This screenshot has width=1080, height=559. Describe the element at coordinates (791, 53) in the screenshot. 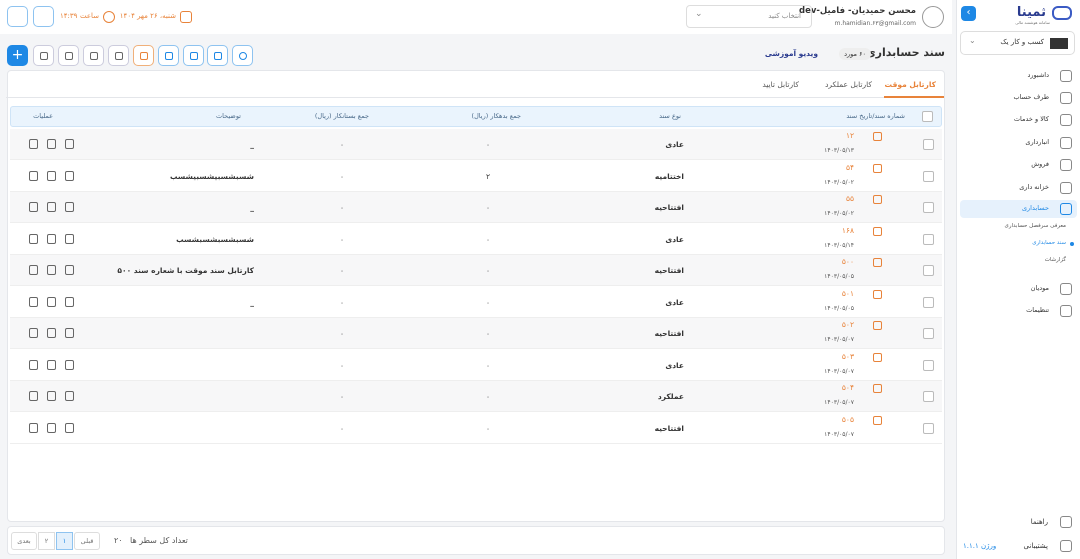

I see `video-link: ویدیو آموزشی` at that location.